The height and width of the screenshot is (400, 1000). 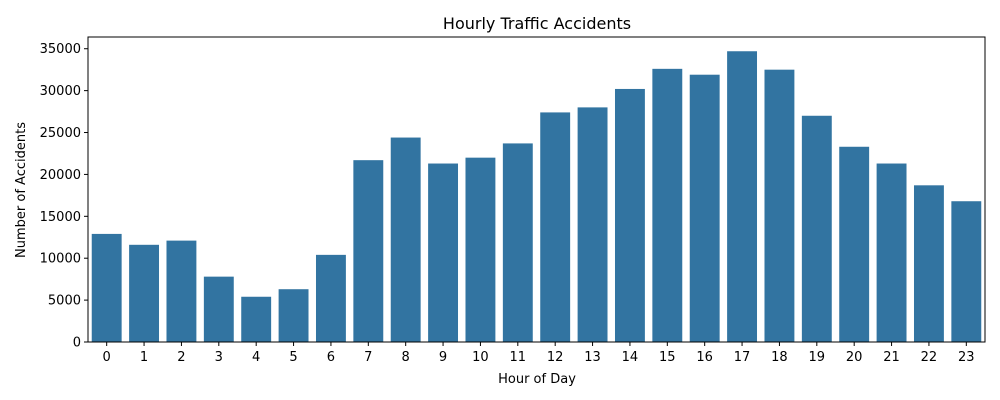 What do you see at coordinates (630, 357) in the screenshot?
I see `x-tick-label: 14` at bounding box center [630, 357].